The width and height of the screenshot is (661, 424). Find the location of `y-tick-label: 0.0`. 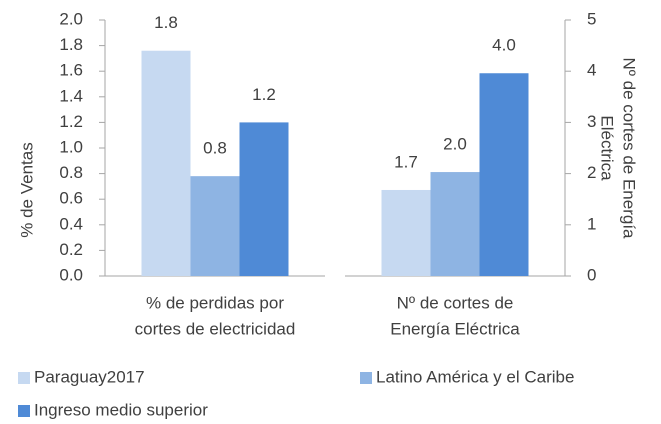

y-tick-label: 0.0 is located at coordinates (71, 274).